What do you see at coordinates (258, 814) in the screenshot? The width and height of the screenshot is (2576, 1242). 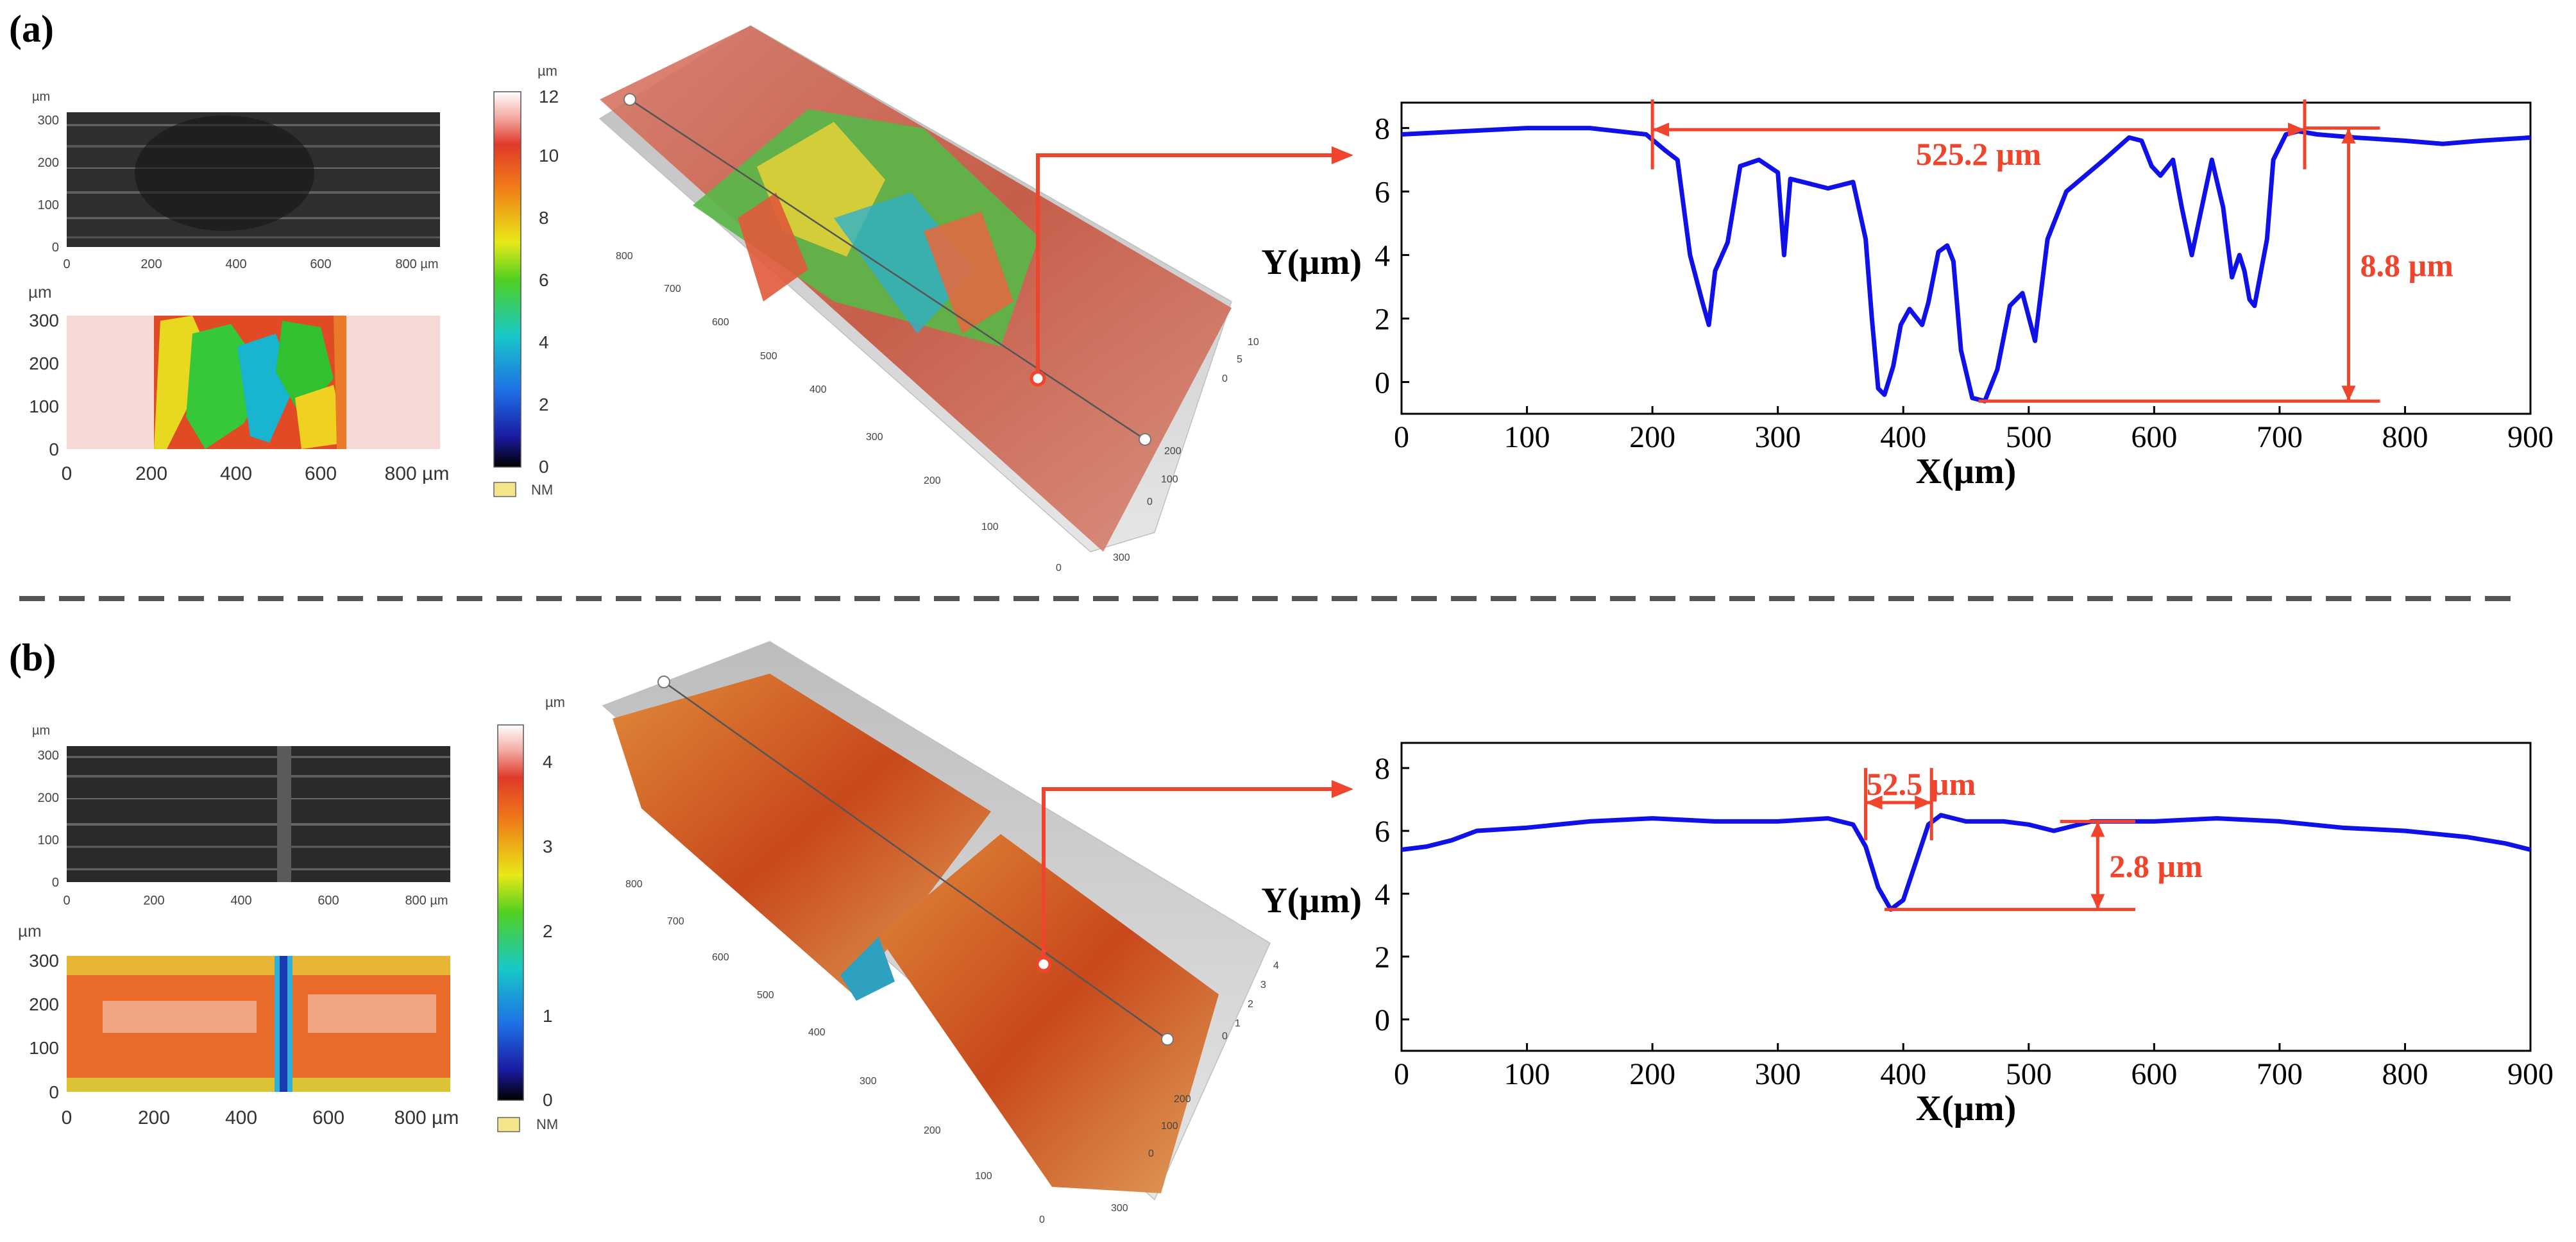 I see `micrograph-image` at bounding box center [258, 814].